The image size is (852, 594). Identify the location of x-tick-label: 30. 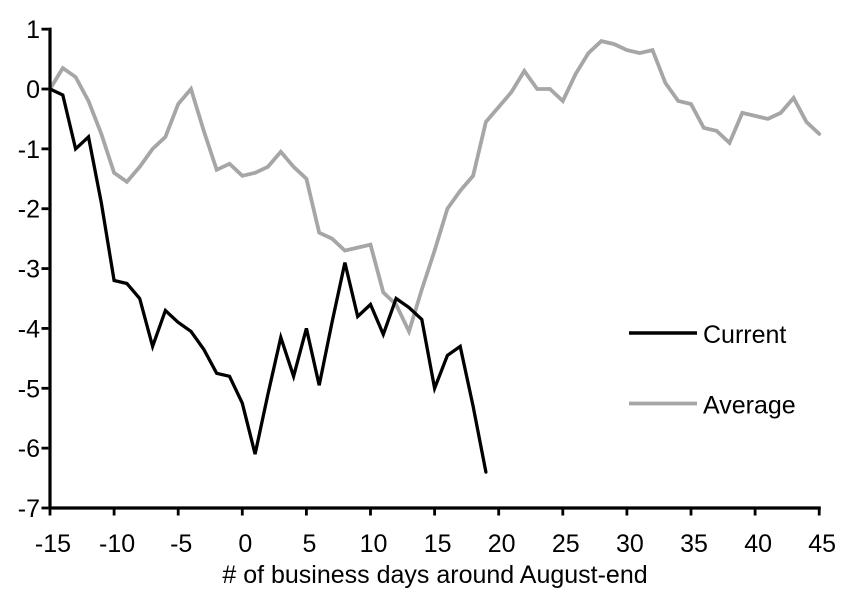
(630, 544).